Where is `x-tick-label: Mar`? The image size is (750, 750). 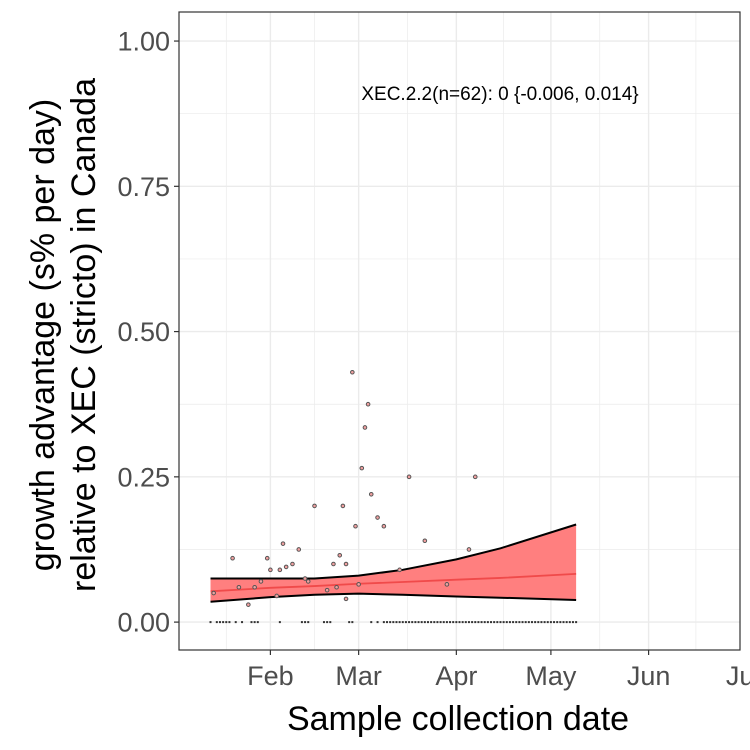
x-tick-label: Mar is located at coordinates (358, 676).